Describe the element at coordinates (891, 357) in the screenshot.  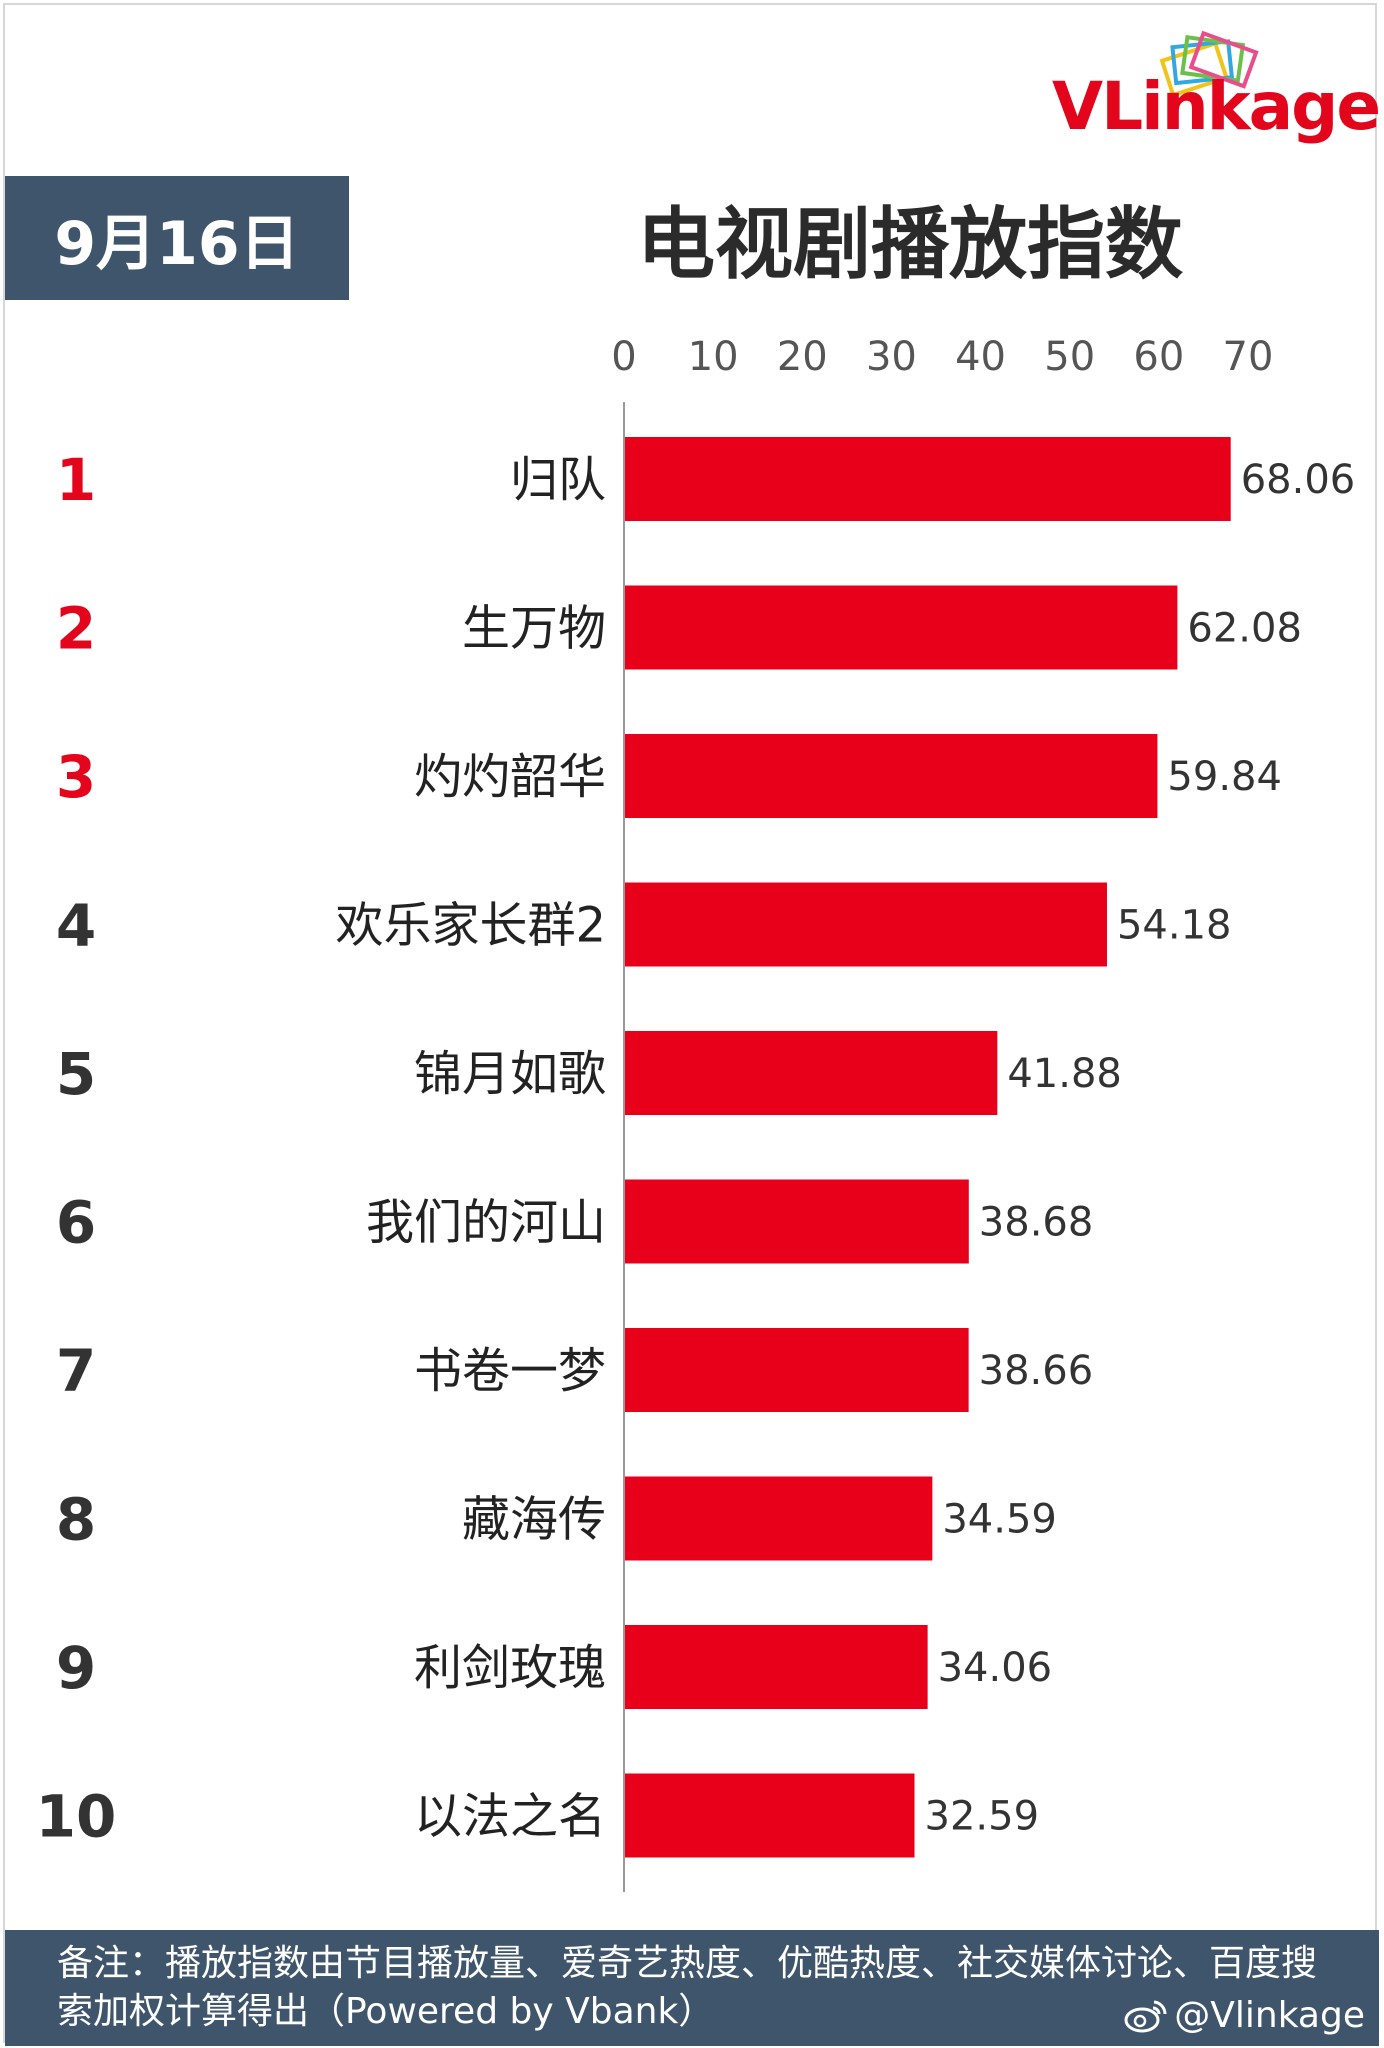
I see `x-tick-label: 30` at that location.